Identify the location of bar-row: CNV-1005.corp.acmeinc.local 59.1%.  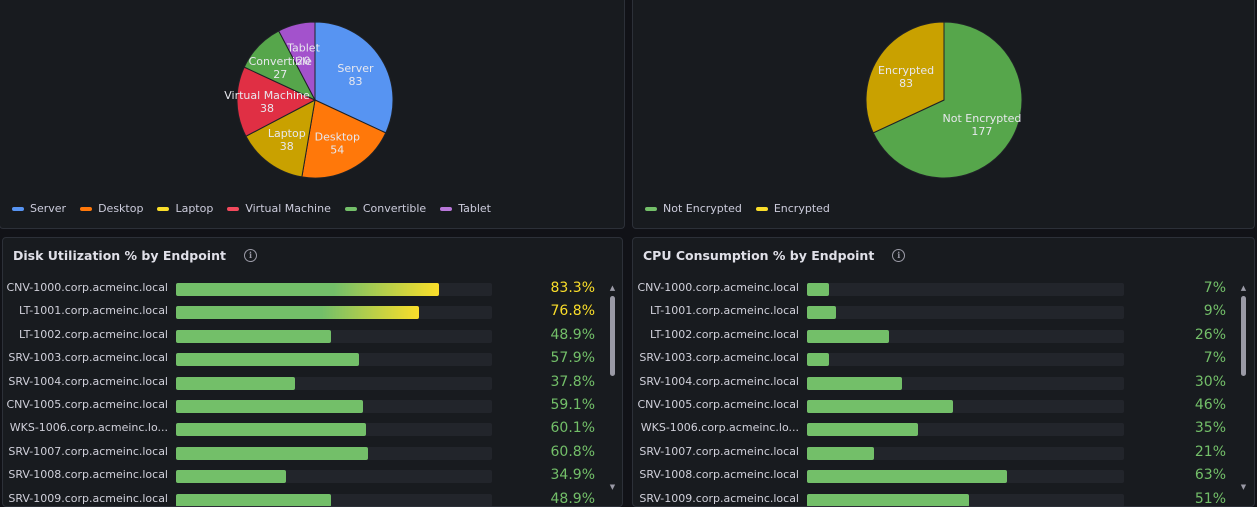
(312, 407).